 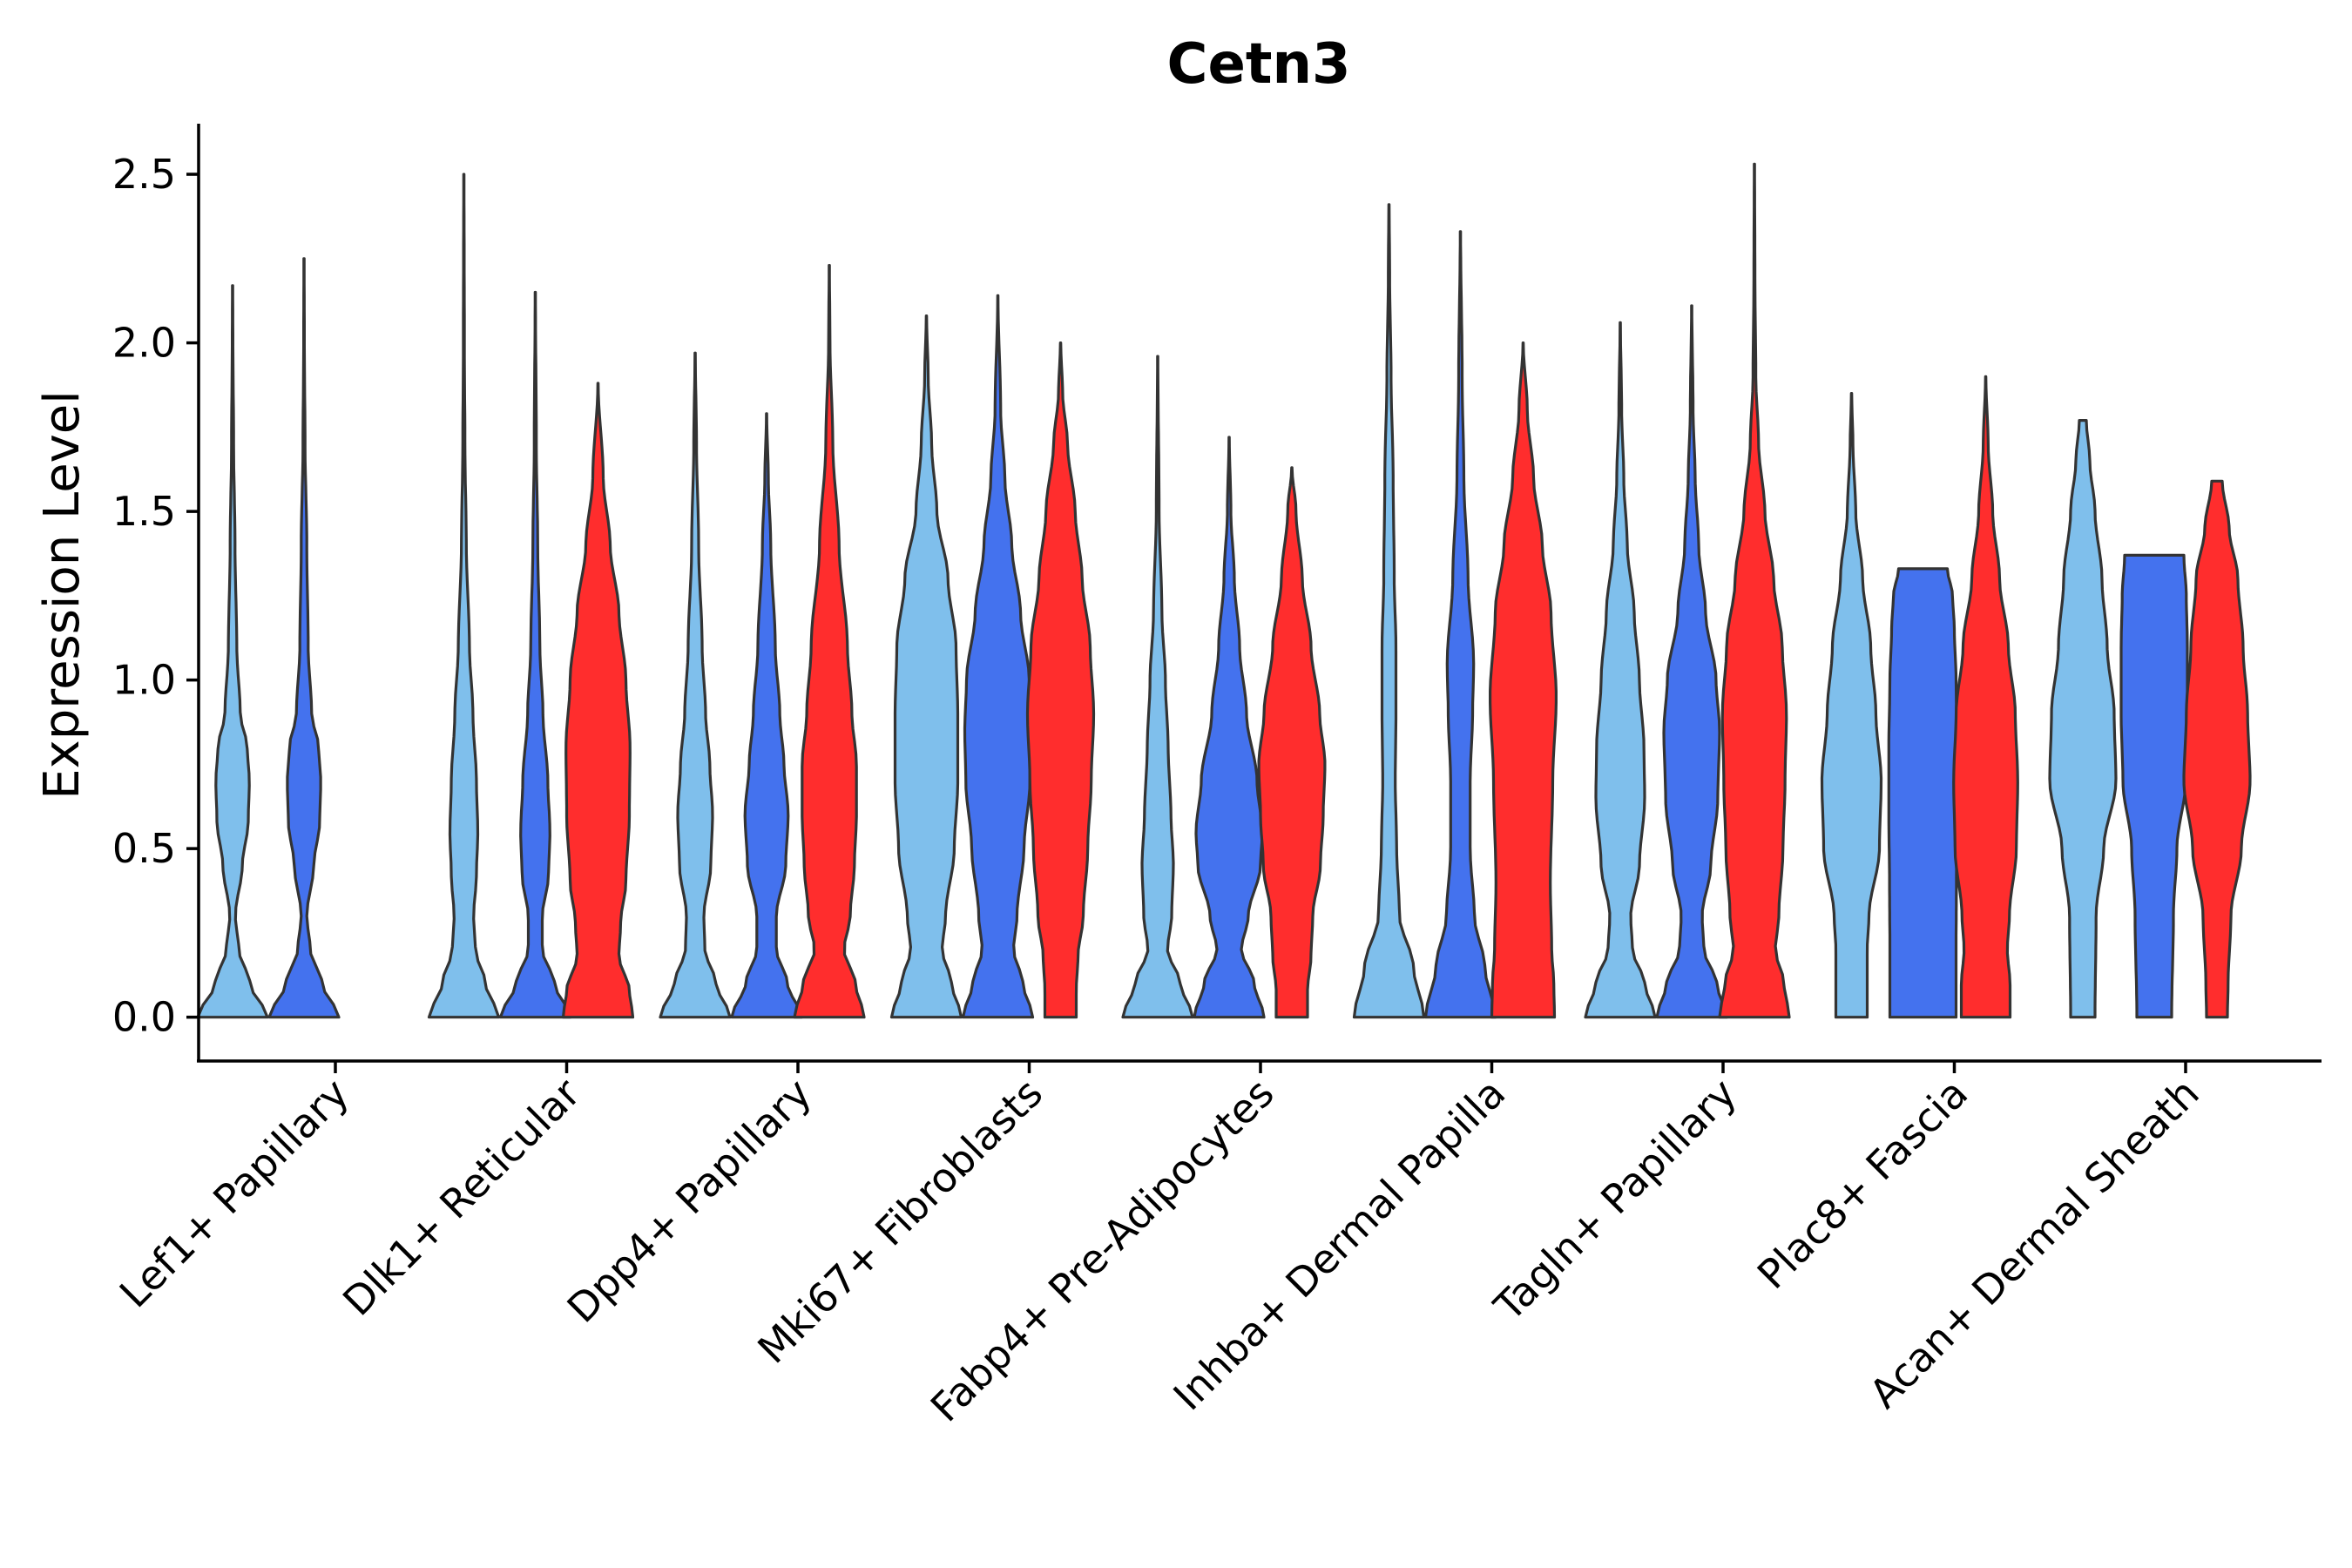 I want to click on x-category-label: Tagln+ Papillary, so click(x=1615, y=1201).